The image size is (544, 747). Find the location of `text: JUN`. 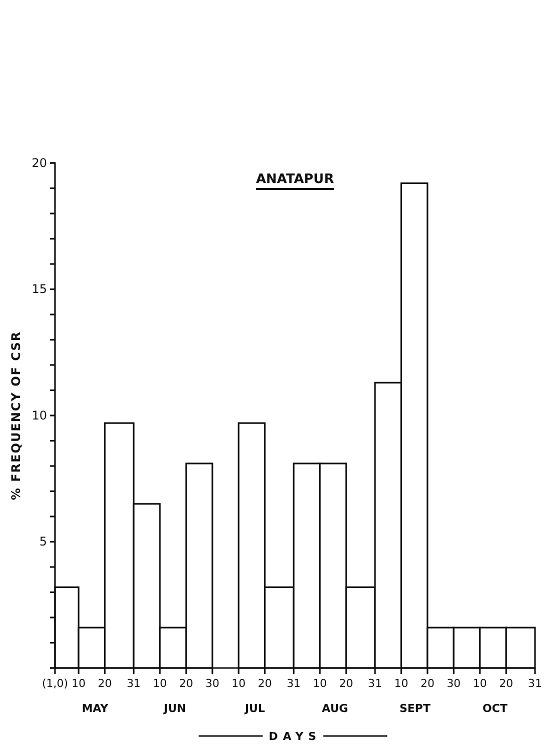

text: JUN is located at coordinates (174, 708).